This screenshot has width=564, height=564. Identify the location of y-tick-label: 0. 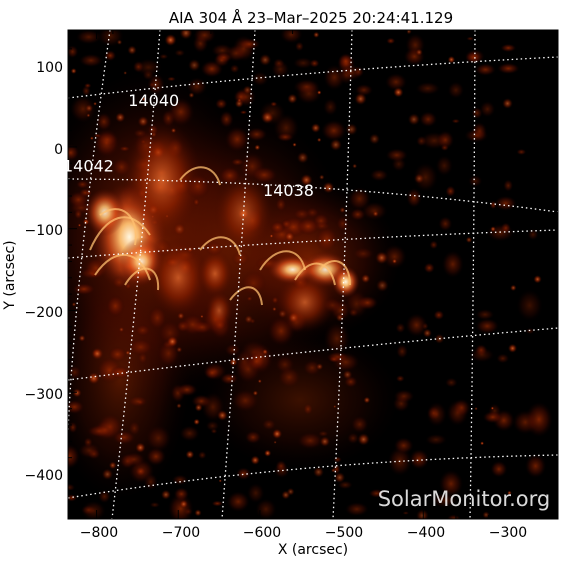
(58, 150).